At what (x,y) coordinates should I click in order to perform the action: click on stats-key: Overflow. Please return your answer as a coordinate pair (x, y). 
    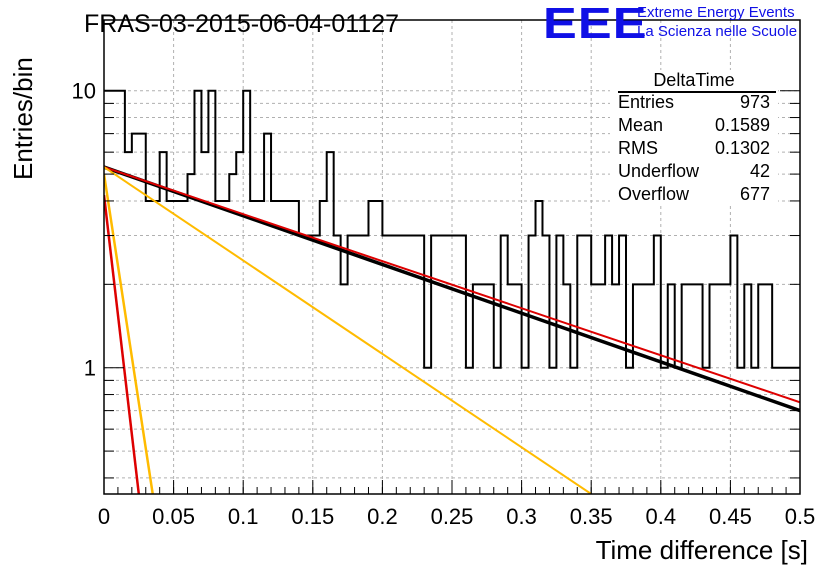
    Looking at the image, I should click on (654, 194).